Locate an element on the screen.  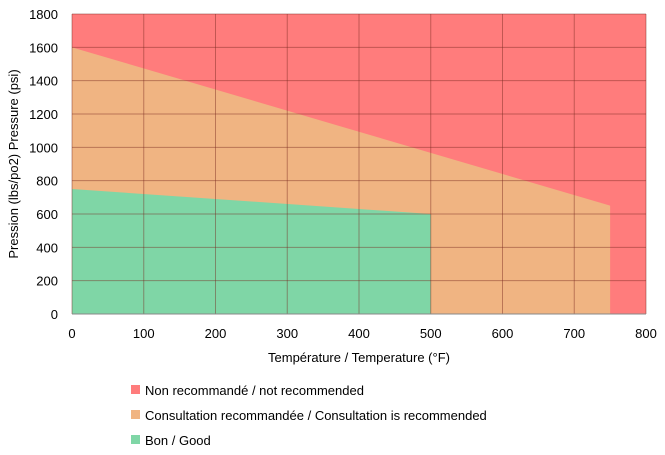
legend-label: Bon / Good is located at coordinates (178, 440).